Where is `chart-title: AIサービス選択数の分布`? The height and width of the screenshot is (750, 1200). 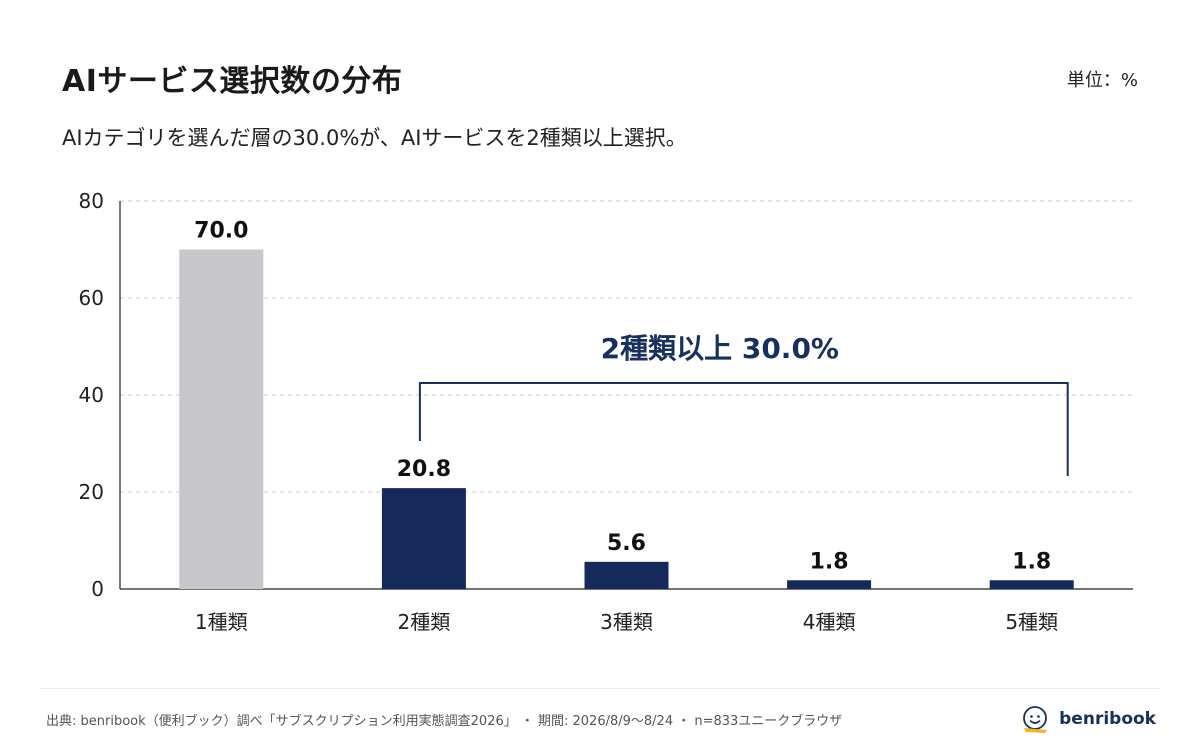 chart-title: AIサービス選択数の分布 is located at coordinates (232, 81).